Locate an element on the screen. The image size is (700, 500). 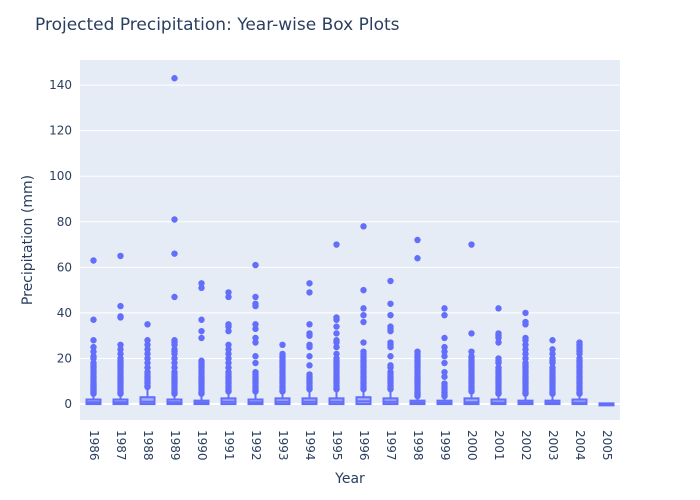
box-2000 is located at coordinates (471, 323).